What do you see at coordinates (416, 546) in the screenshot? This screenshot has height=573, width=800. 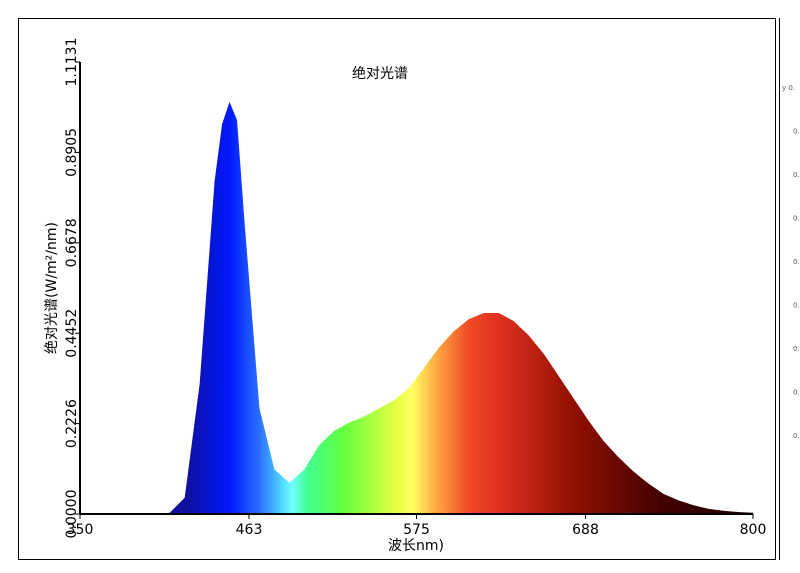 I see `x-axis-label: 波长nm)` at bounding box center [416, 546].